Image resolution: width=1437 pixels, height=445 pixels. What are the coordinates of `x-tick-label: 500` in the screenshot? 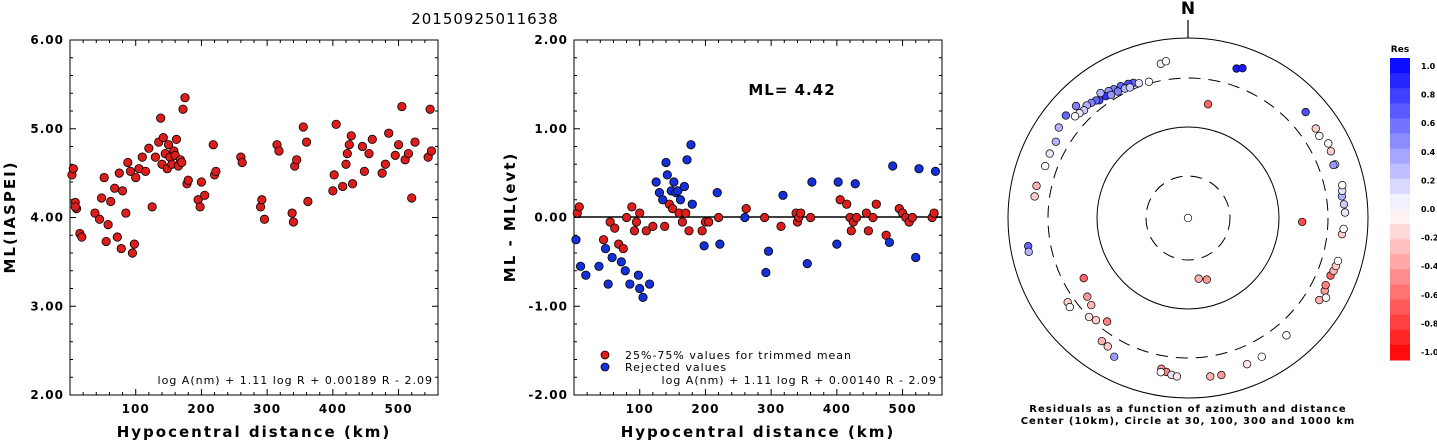 It's located at (903, 409).